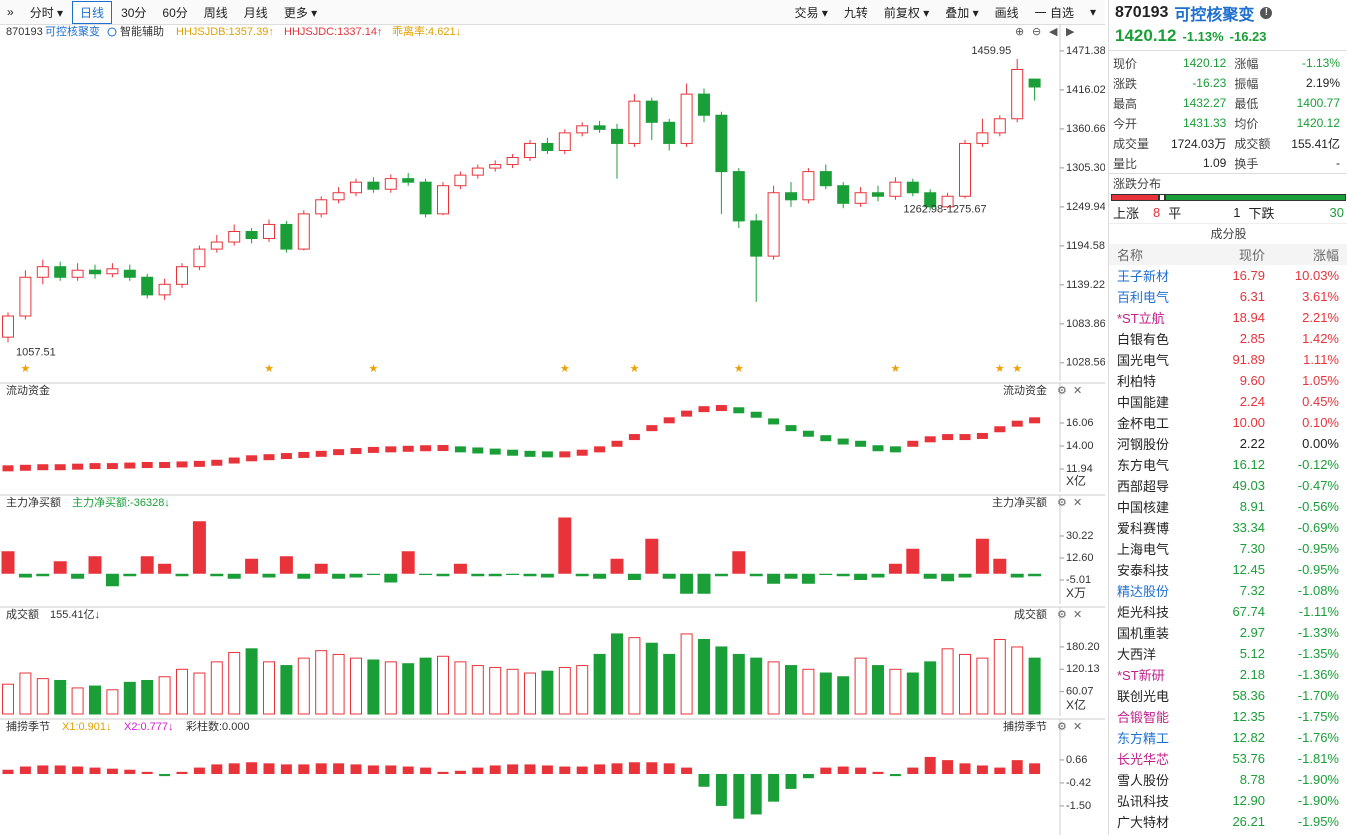 Image resolution: width=1347 pixels, height=835 pixels. Describe the element at coordinates (1070, 32) in the screenshot. I see `zoom-icon: ▶` at that location.